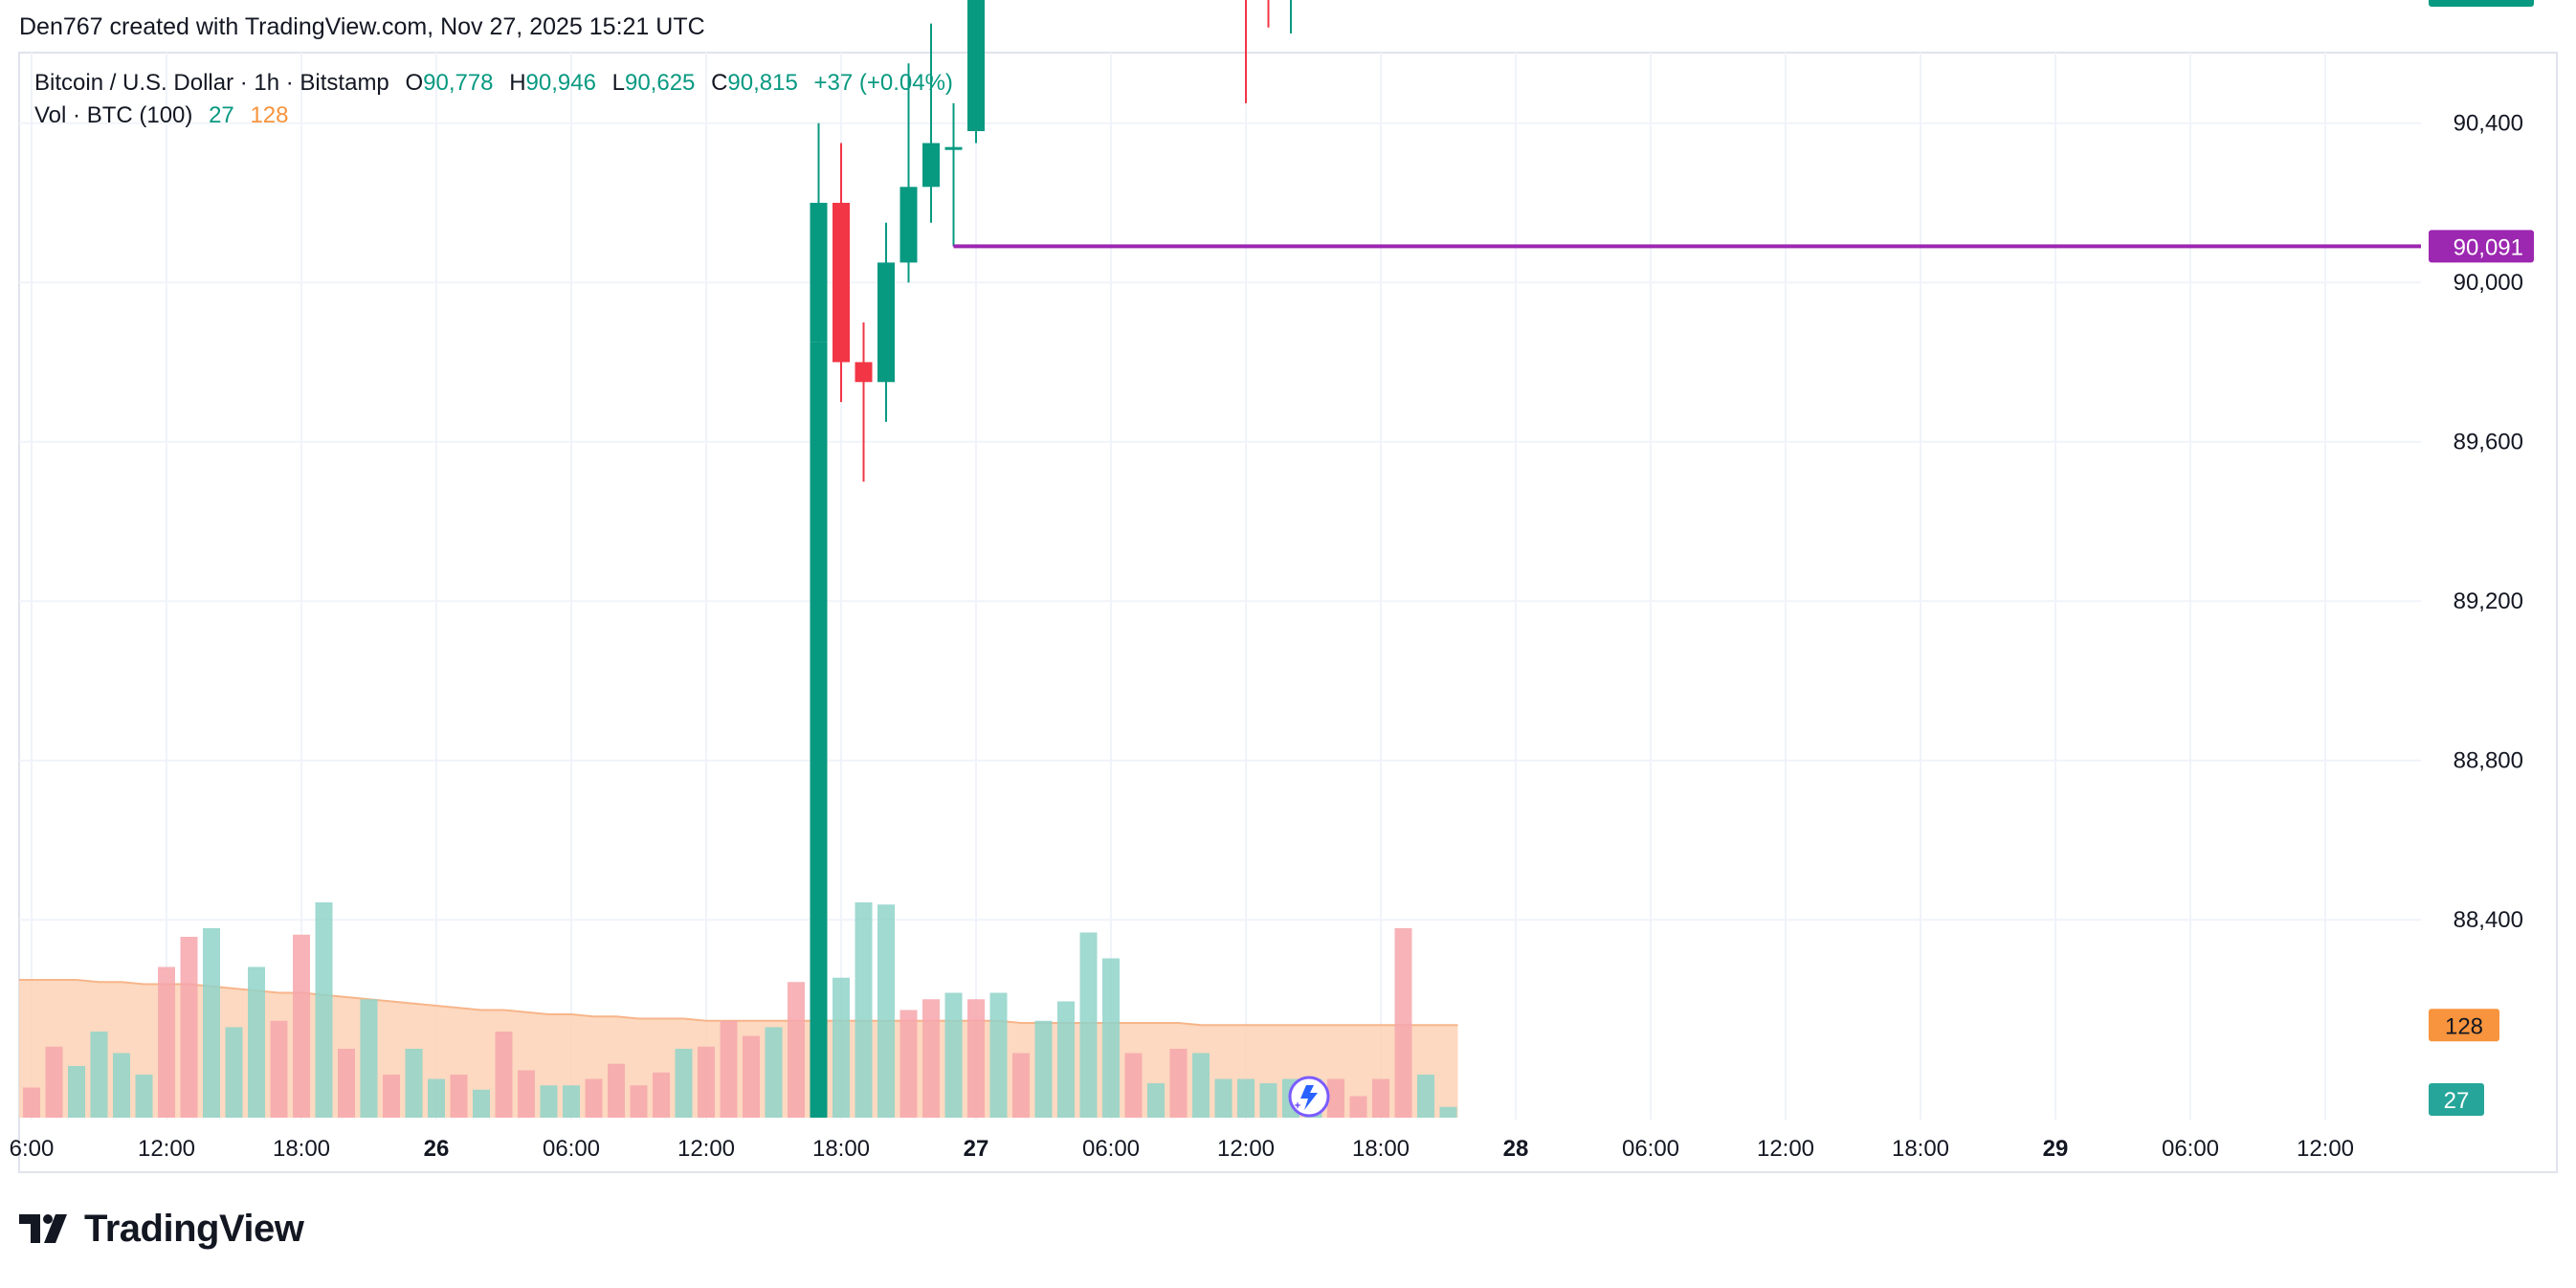 This screenshot has width=2576, height=1288. I want to click on time-tick-label: 27, so click(976, 1149).